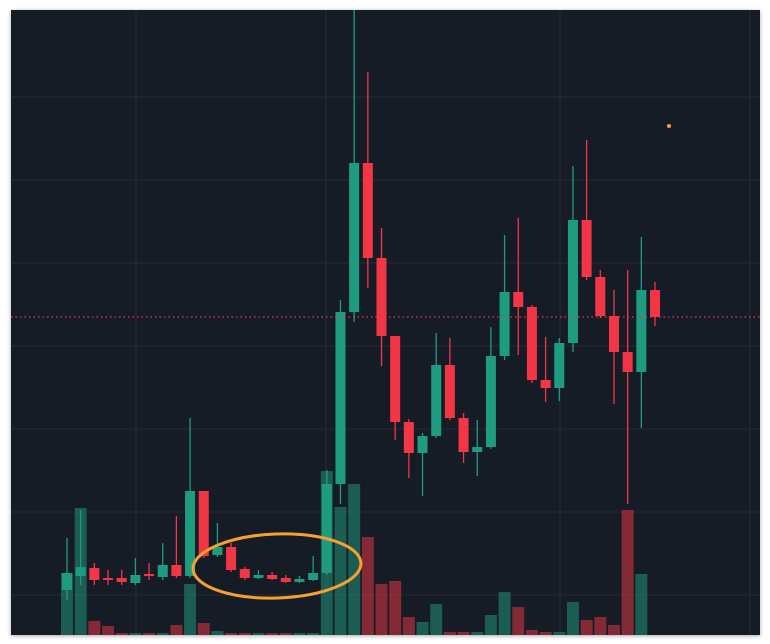 The width and height of the screenshot is (770, 644). What do you see at coordinates (669, 126) in the screenshot?
I see `annotation-dot` at bounding box center [669, 126].